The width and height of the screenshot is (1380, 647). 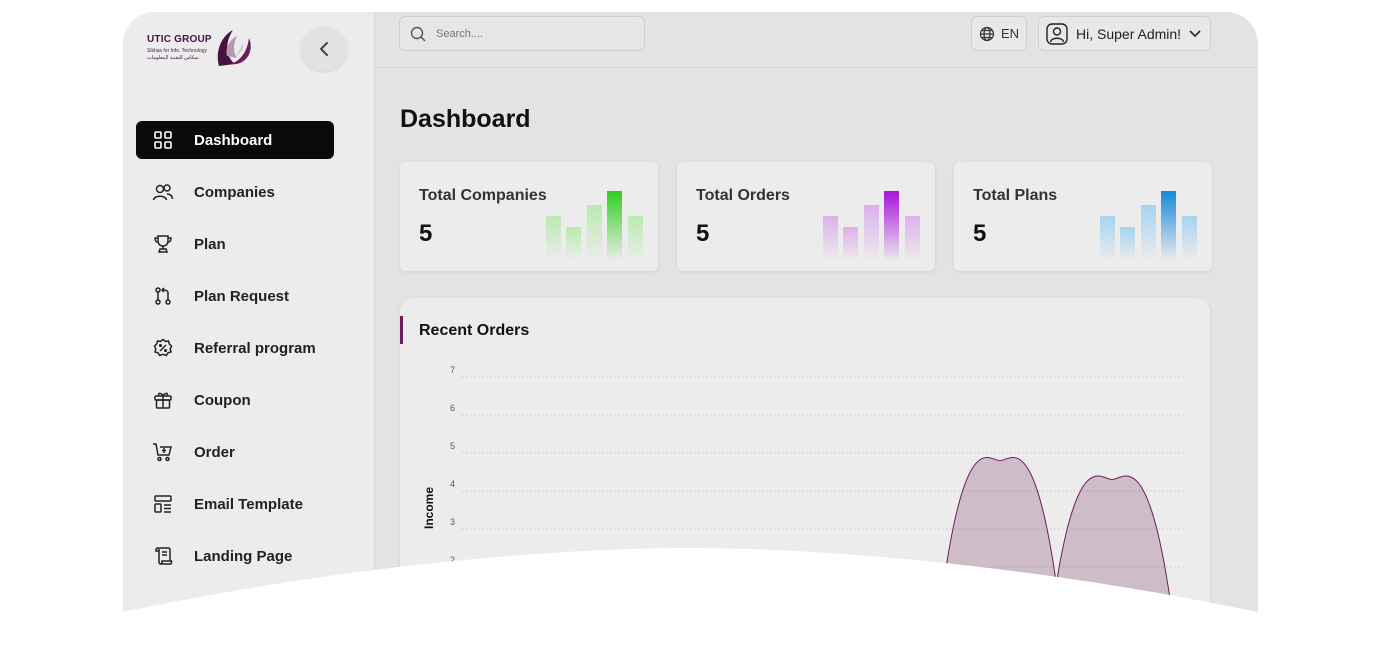 I want to click on sidebar-item-landing-page: Landing Page, so click(x=235, y=556).